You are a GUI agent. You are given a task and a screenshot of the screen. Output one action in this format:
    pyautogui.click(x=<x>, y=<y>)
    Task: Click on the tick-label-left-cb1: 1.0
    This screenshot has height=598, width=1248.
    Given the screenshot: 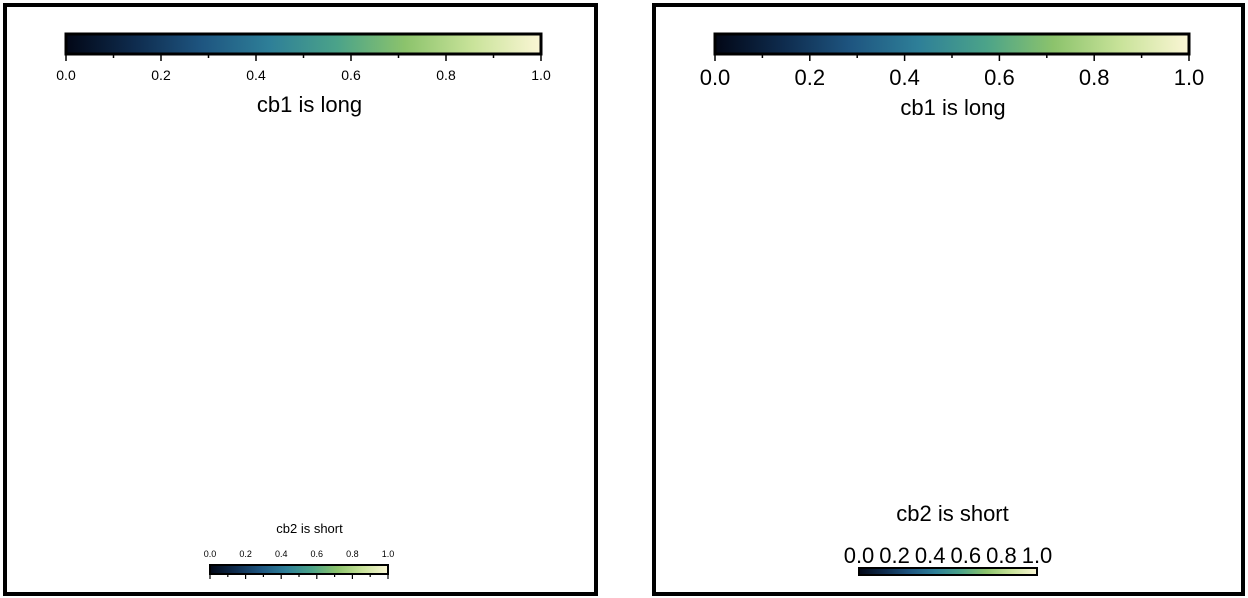 What is the action you would take?
    pyautogui.click(x=541, y=75)
    